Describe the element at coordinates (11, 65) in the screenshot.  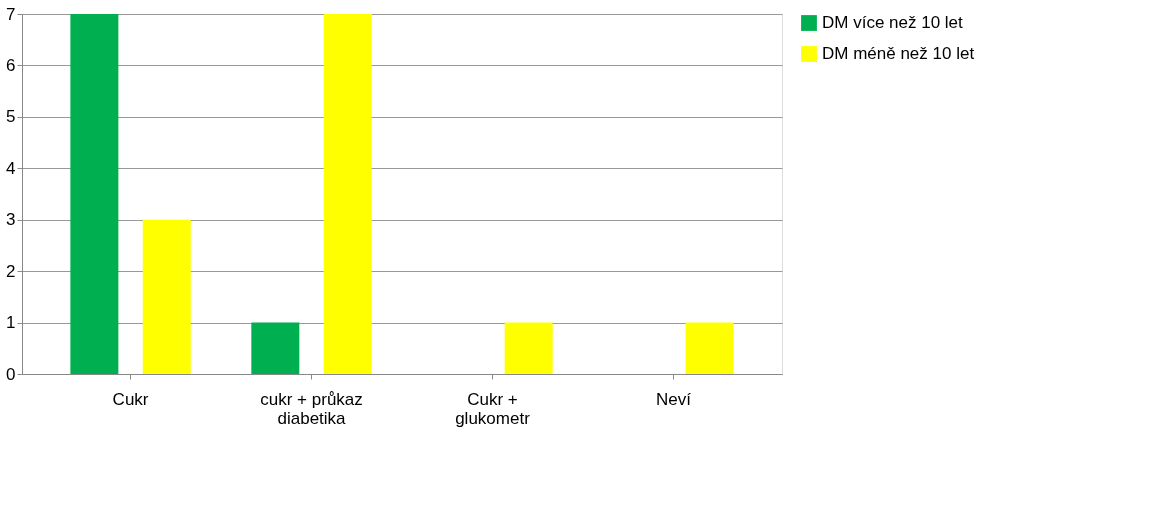
I see `y-tick-label: 6` at that location.